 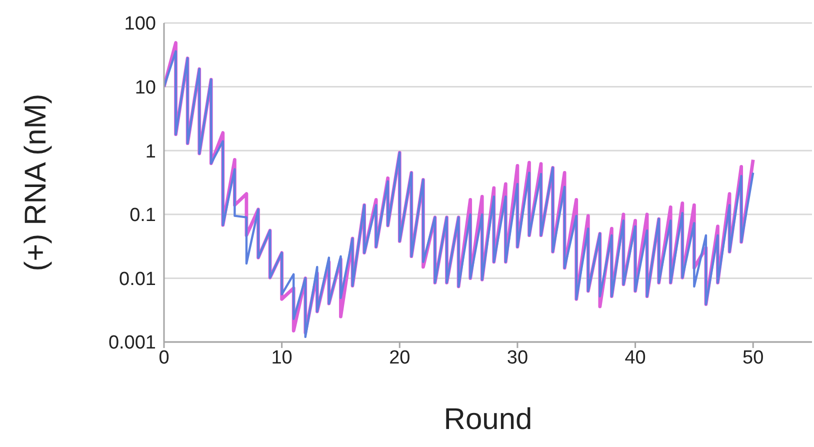 What do you see at coordinates (137, 279) in the screenshot?
I see `y-tick-label: 0.01` at bounding box center [137, 279].